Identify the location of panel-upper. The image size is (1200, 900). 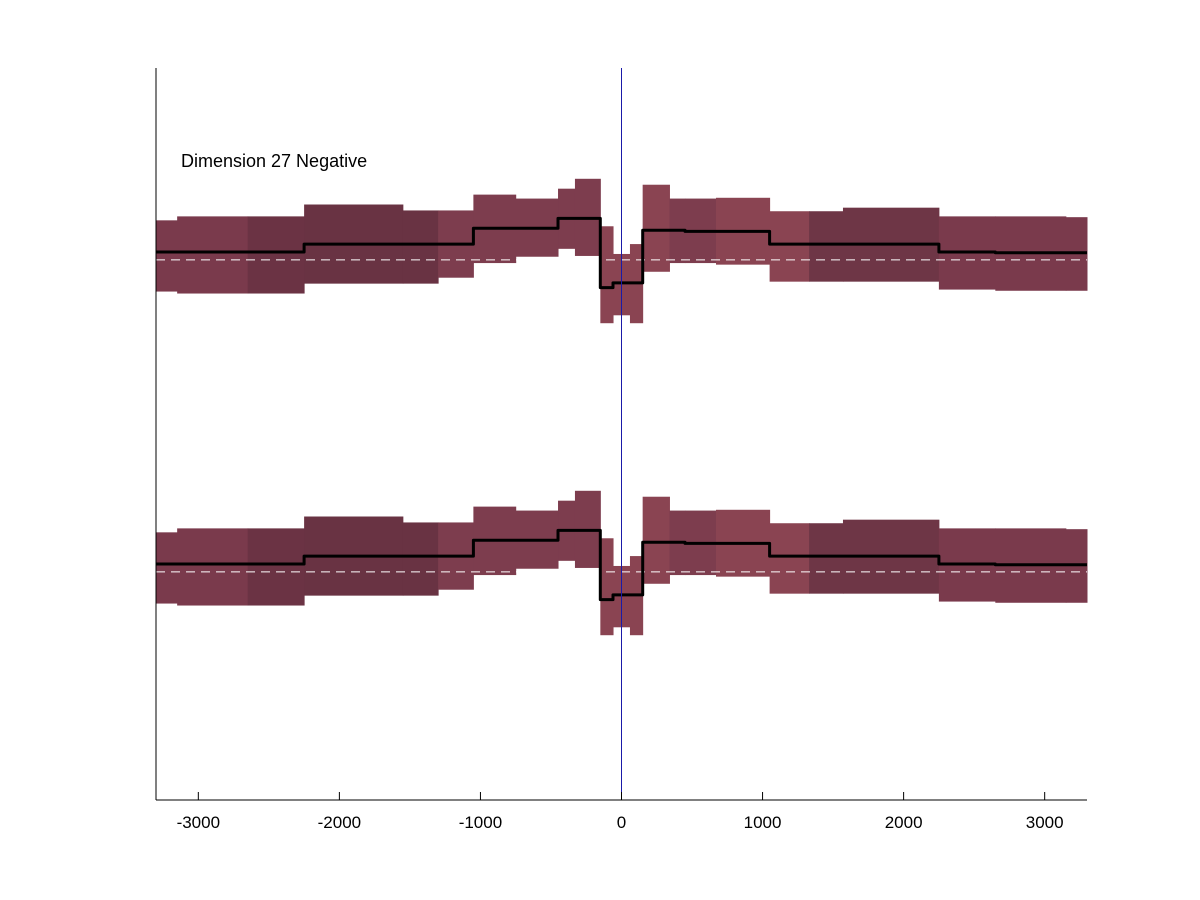
(622, 251).